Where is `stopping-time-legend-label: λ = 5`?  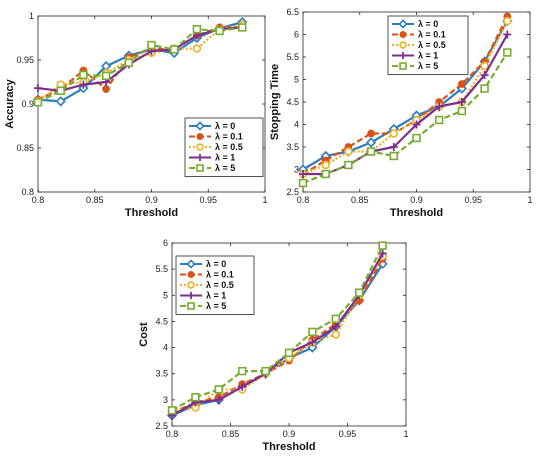 stopping-time-legend-label: λ = 5 is located at coordinates (428, 66).